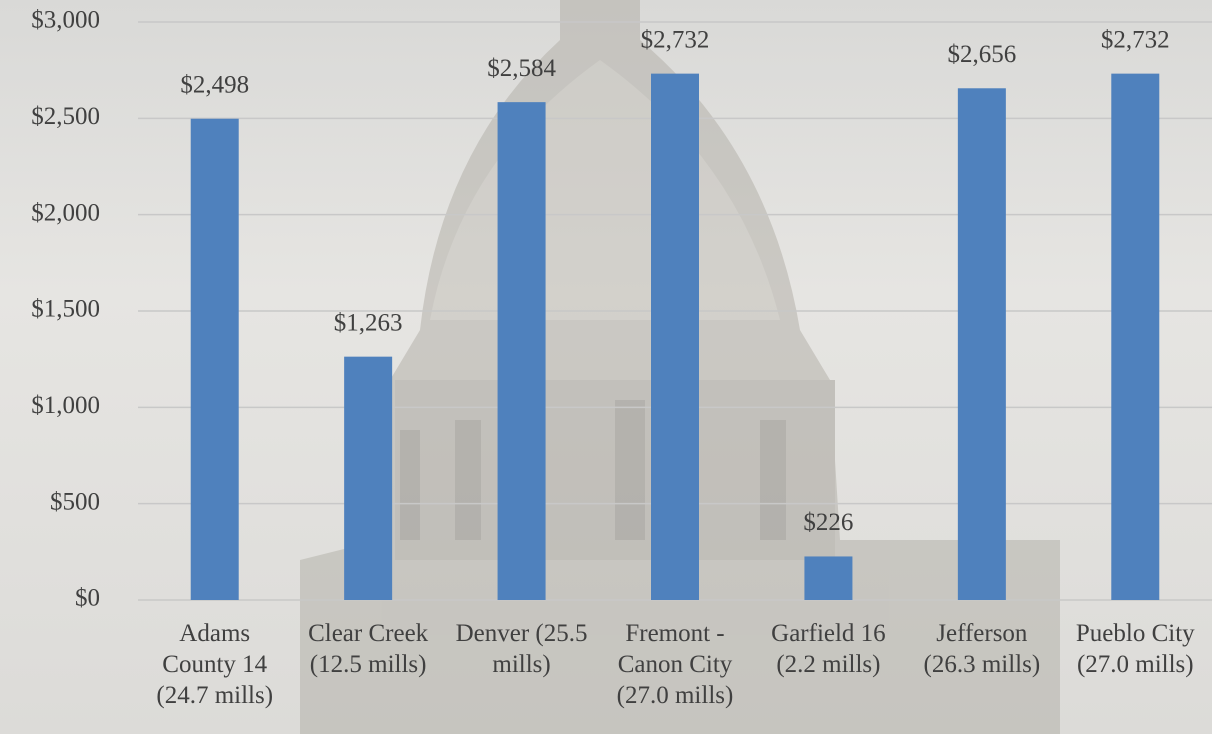 The height and width of the screenshot is (734, 1212). I want to click on y-tick-label: $2,000, so click(65, 212).